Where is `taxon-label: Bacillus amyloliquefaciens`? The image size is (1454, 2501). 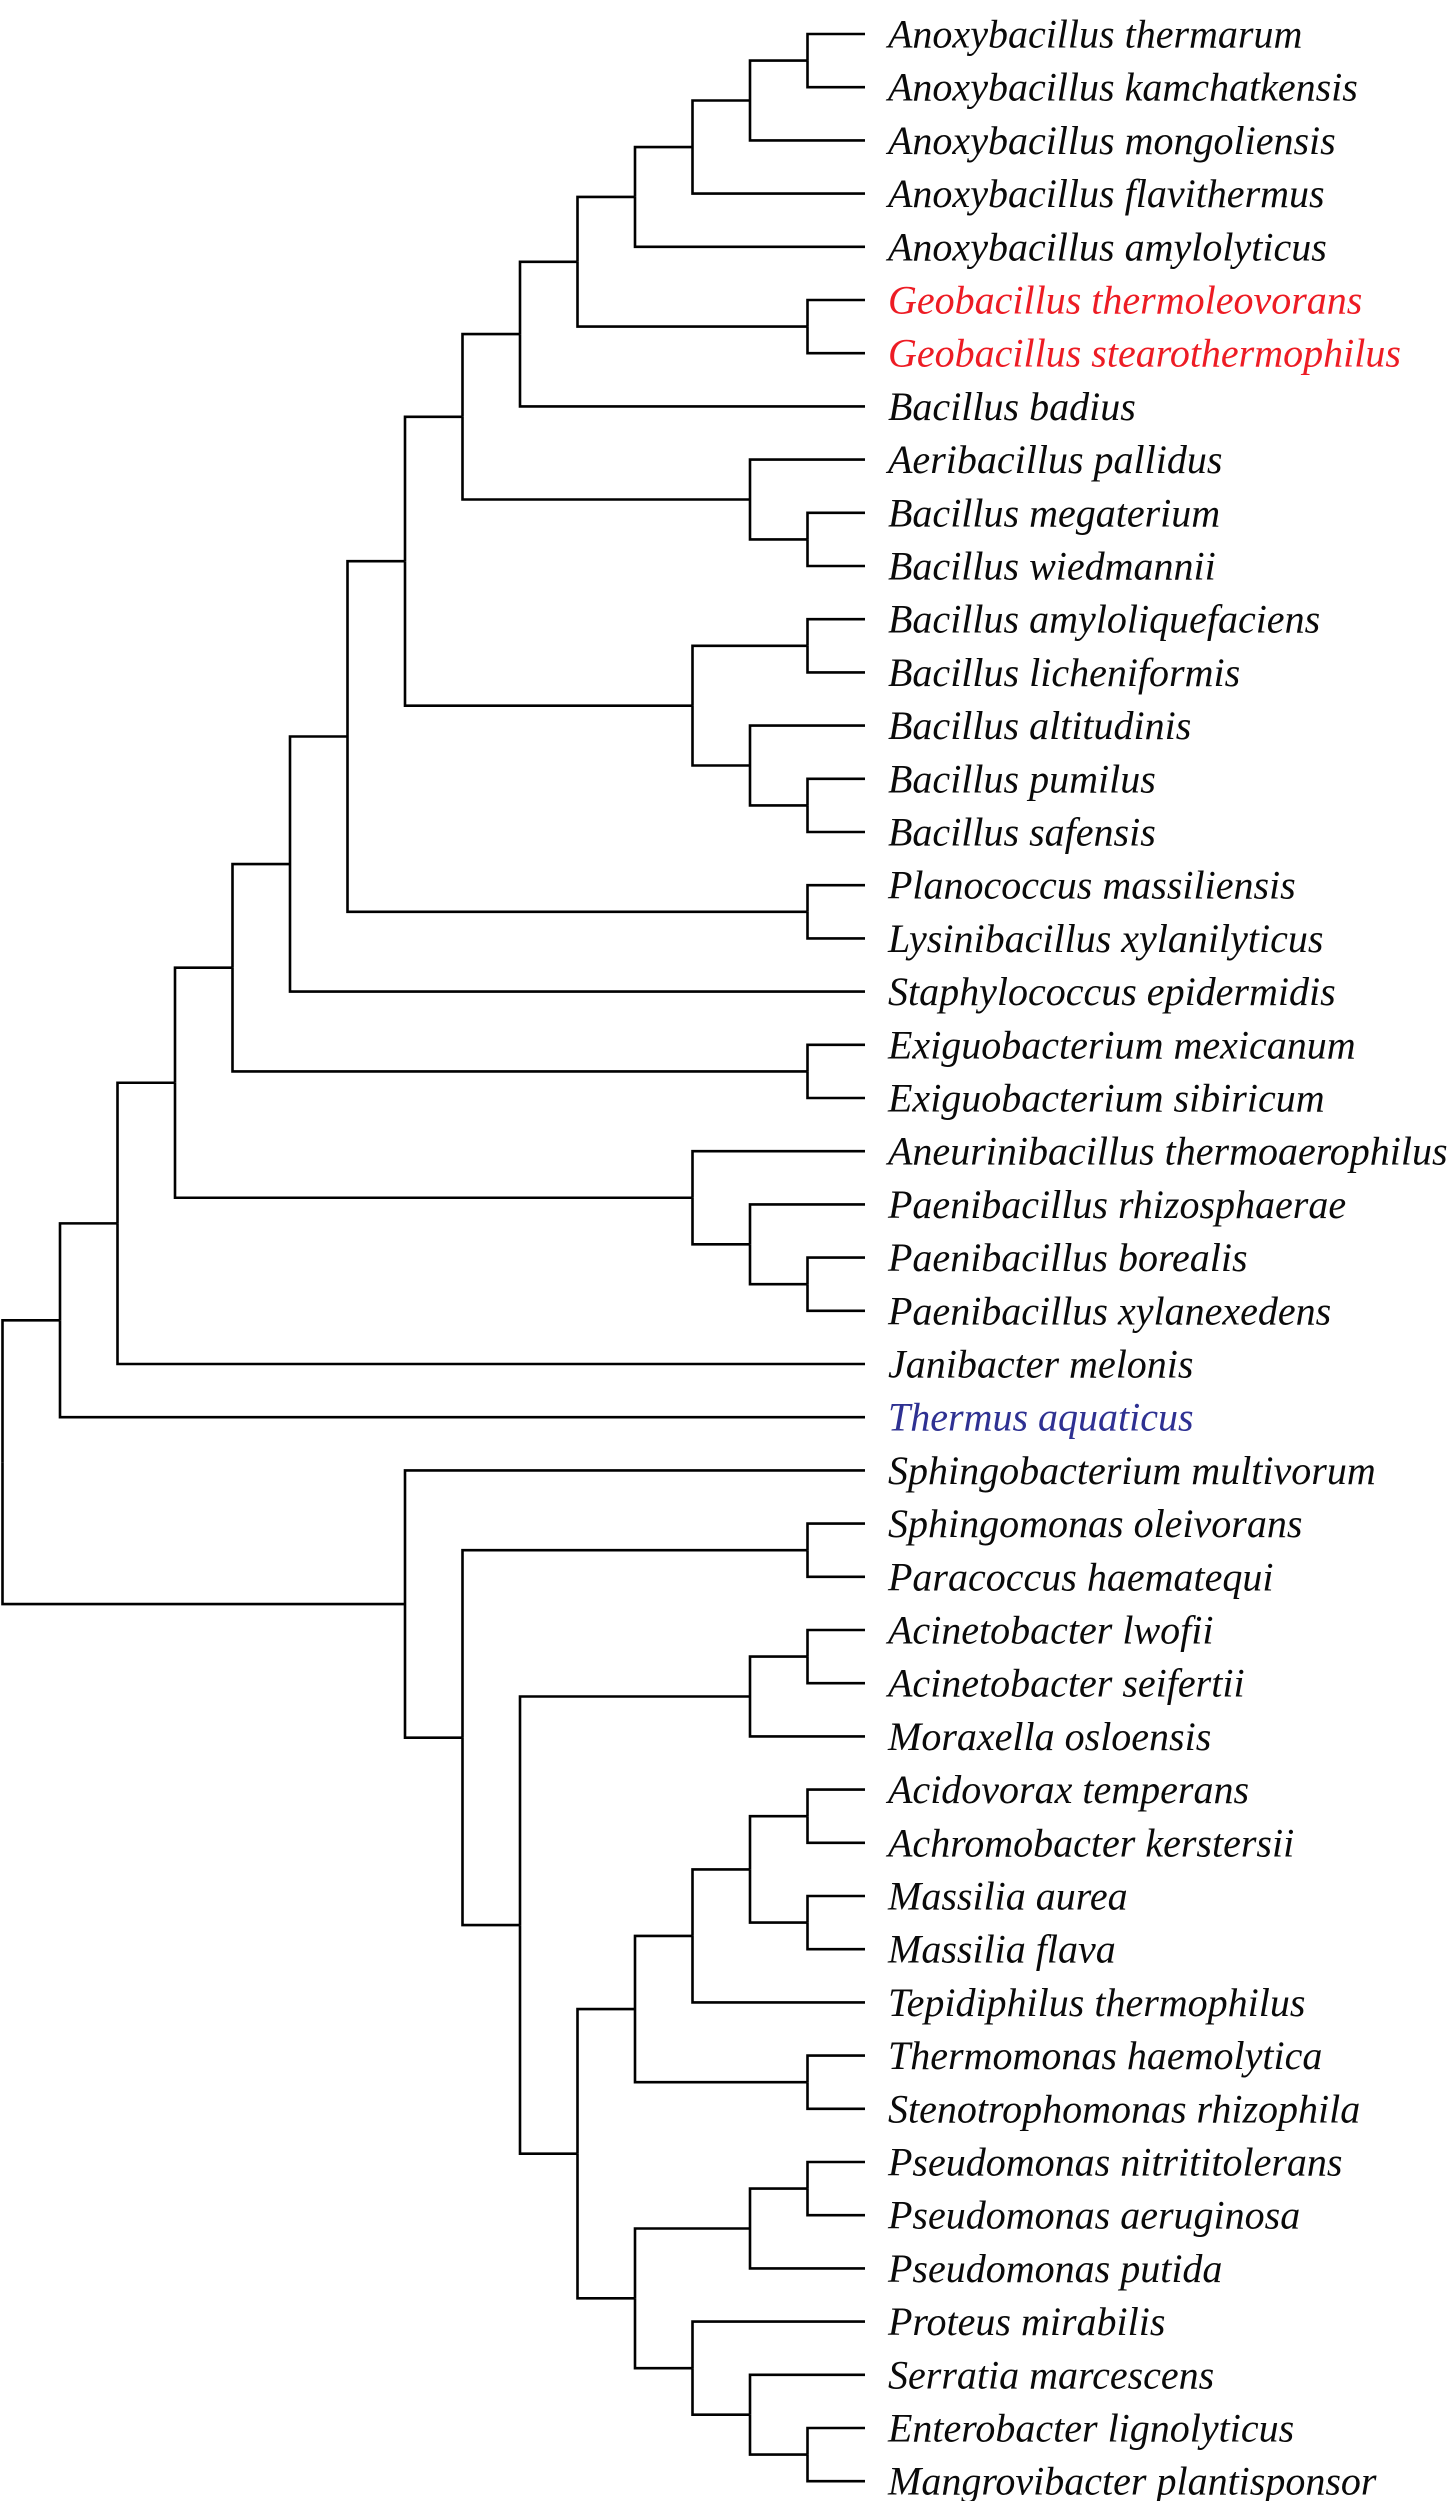 taxon-label: Bacillus amyloliquefaciens is located at coordinates (1104, 619).